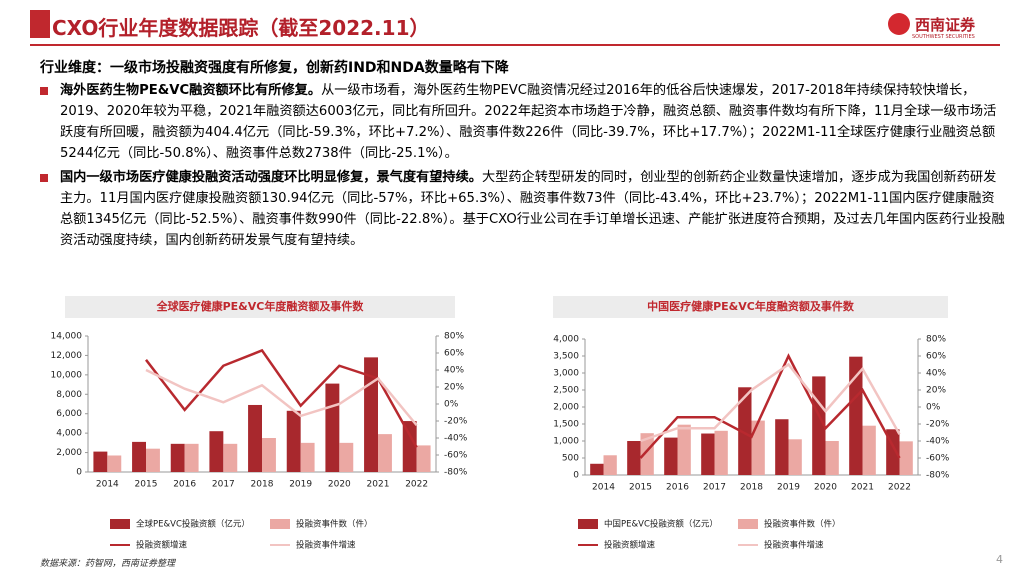 This screenshot has width=1024, height=576. I want to click on y-tick-label: 10,000, so click(67, 375).